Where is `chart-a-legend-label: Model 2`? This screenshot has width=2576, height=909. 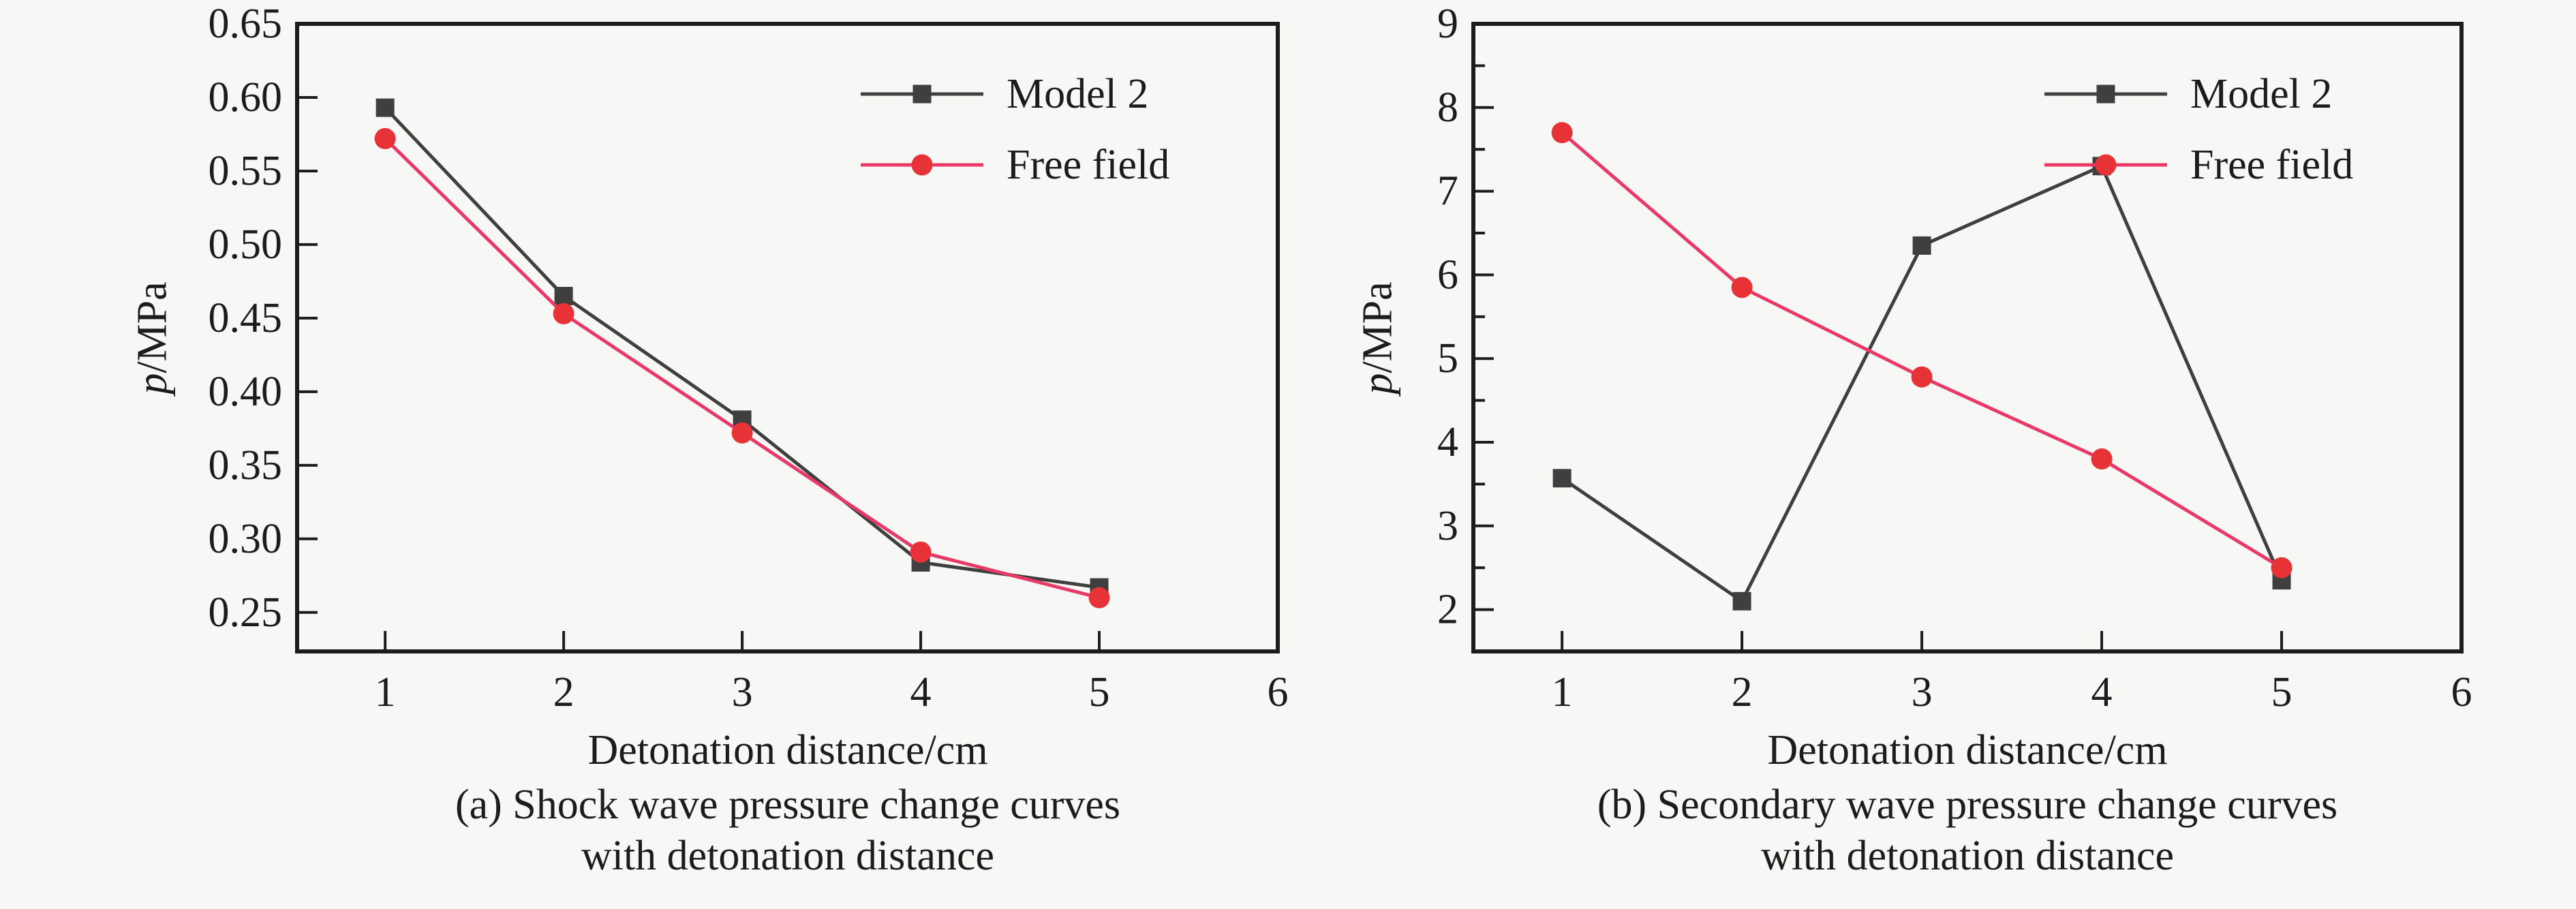
chart-a-legend-label: Model 2 is located at coordinates (1077, 94).